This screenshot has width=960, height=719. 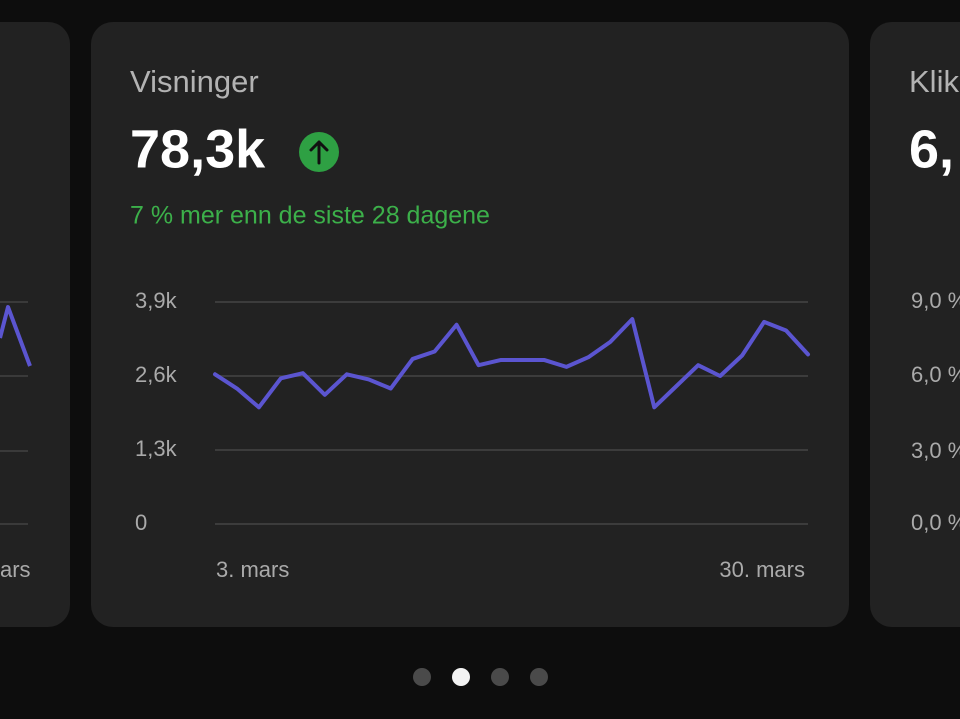 I want to click on right-card-clip: Klik 6, 9,0 % 6,0 % 3,0 % 0,0 %, so click(x=915, y=324).